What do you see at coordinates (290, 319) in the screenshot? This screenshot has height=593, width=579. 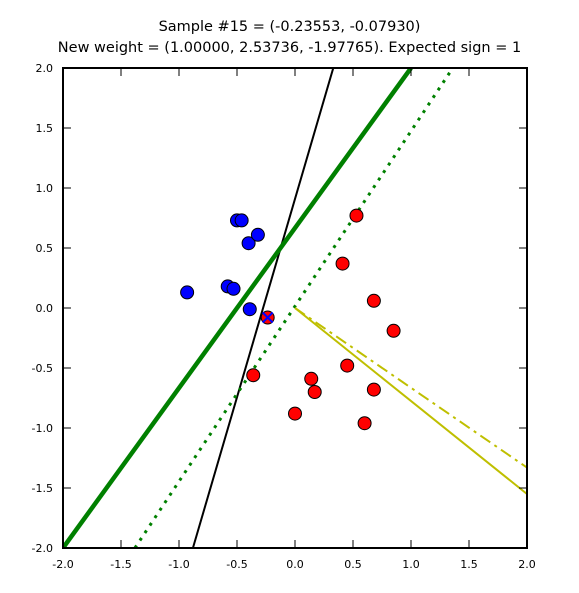 I see `points-layer` at bounding box center [290, 319].